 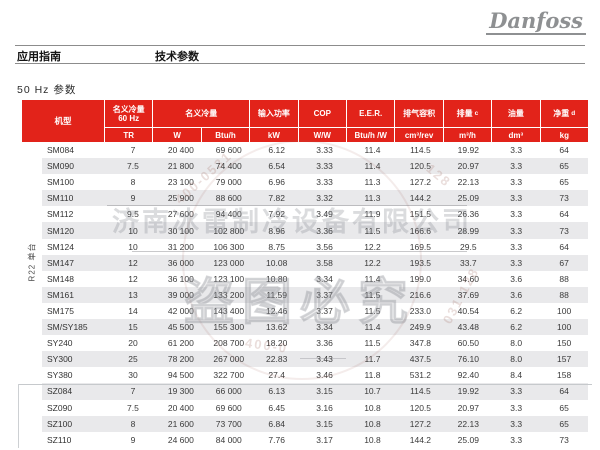 I want to click on value-cell: 127.2, so click(x=420, y=182).